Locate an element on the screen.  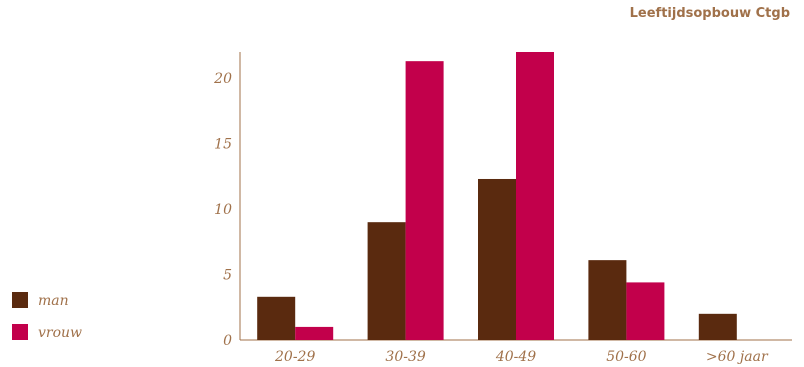
x-tick-label: >60 jaar is located at coordinates (737, 357).